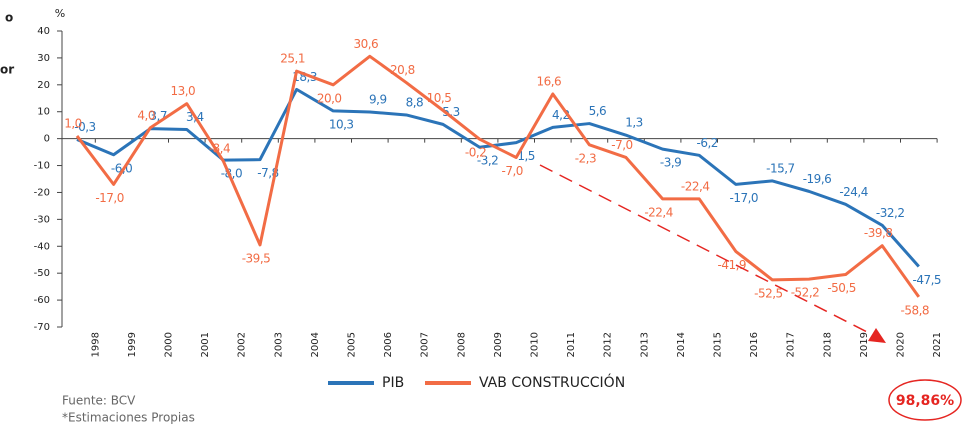  I want to click on cropped-text: or, so click(7, 70).